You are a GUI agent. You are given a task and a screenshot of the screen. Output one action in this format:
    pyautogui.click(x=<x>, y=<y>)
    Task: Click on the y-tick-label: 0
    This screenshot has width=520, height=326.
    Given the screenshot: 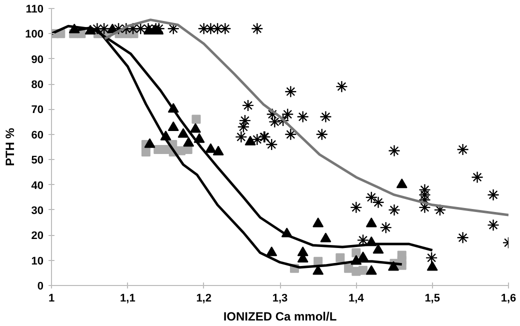 What is the action you would take?
    pyautogui.click(x=40, y=286)
    